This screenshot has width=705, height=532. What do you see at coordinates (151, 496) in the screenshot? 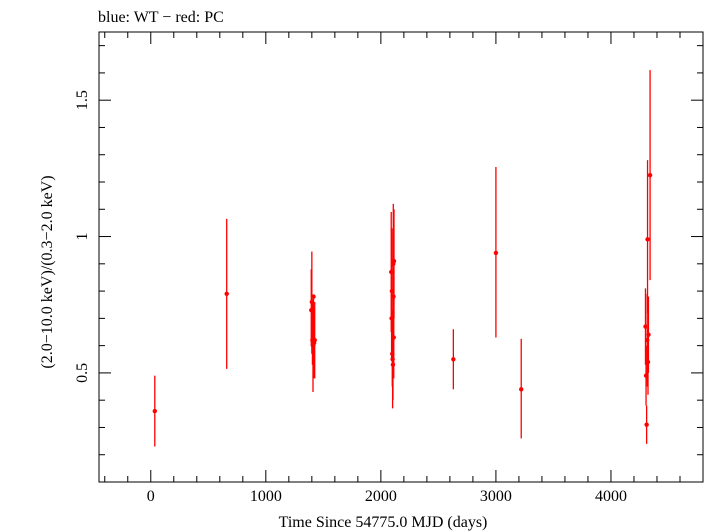
I see `x-tick-label: 0` at bounding box center [151, 496].